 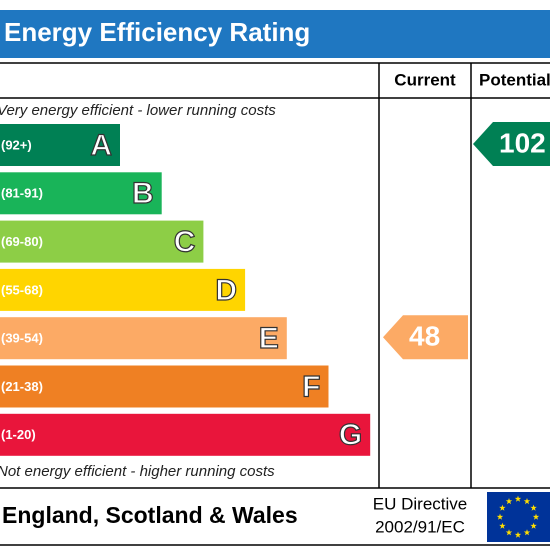 I want to click on band-letter: G, so click(x=350, y=435).